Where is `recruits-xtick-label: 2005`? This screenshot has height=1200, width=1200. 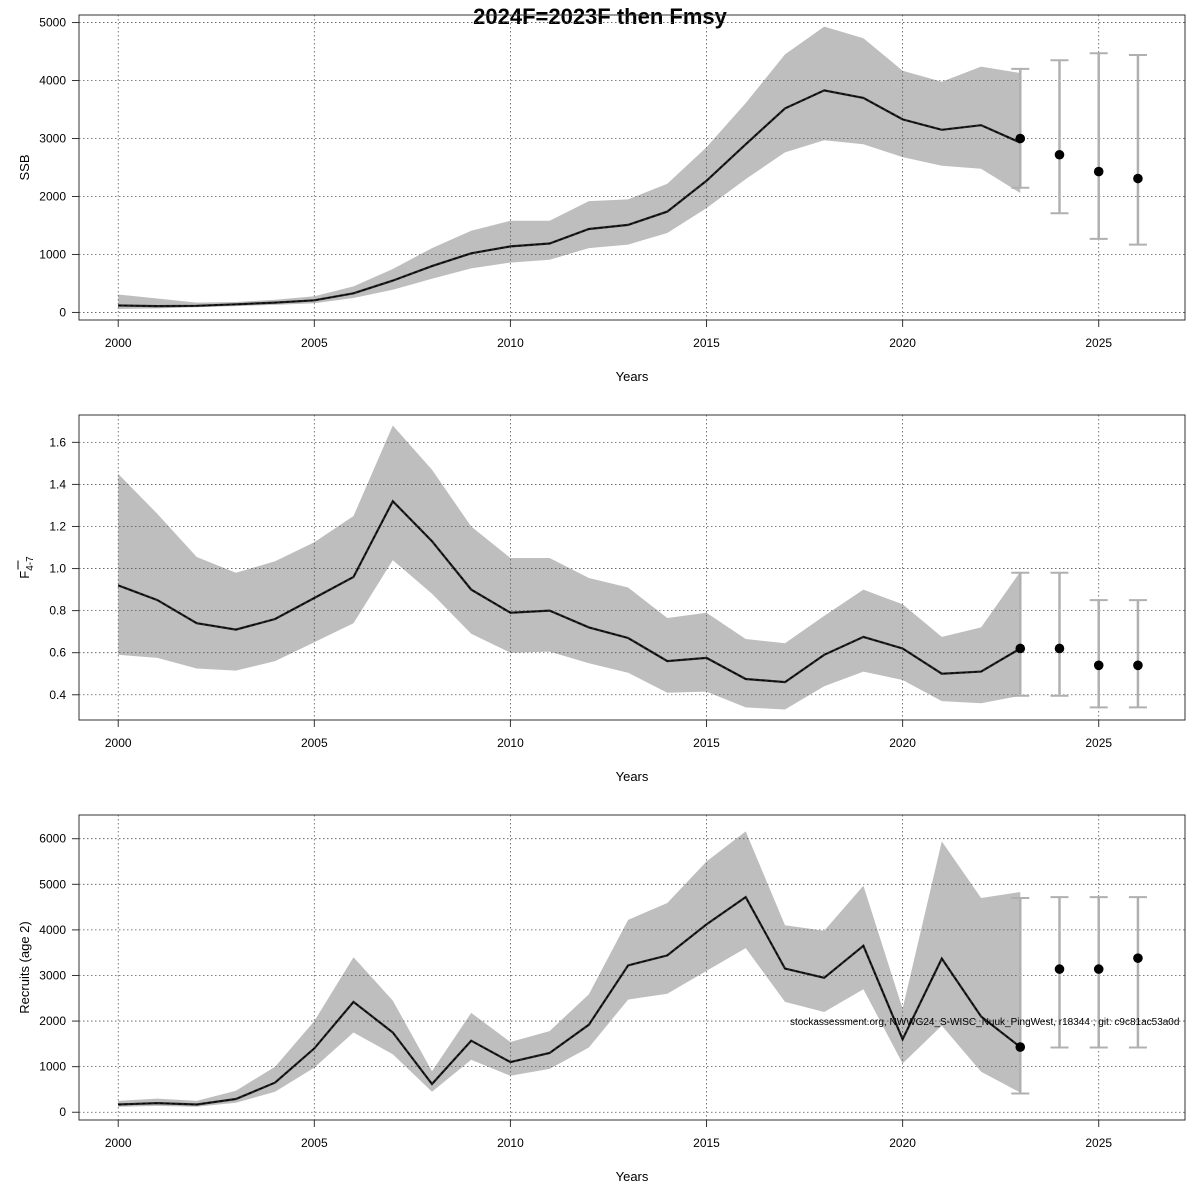 recruits-xtick-label: 2005 is located at coordinates (314, 1143).